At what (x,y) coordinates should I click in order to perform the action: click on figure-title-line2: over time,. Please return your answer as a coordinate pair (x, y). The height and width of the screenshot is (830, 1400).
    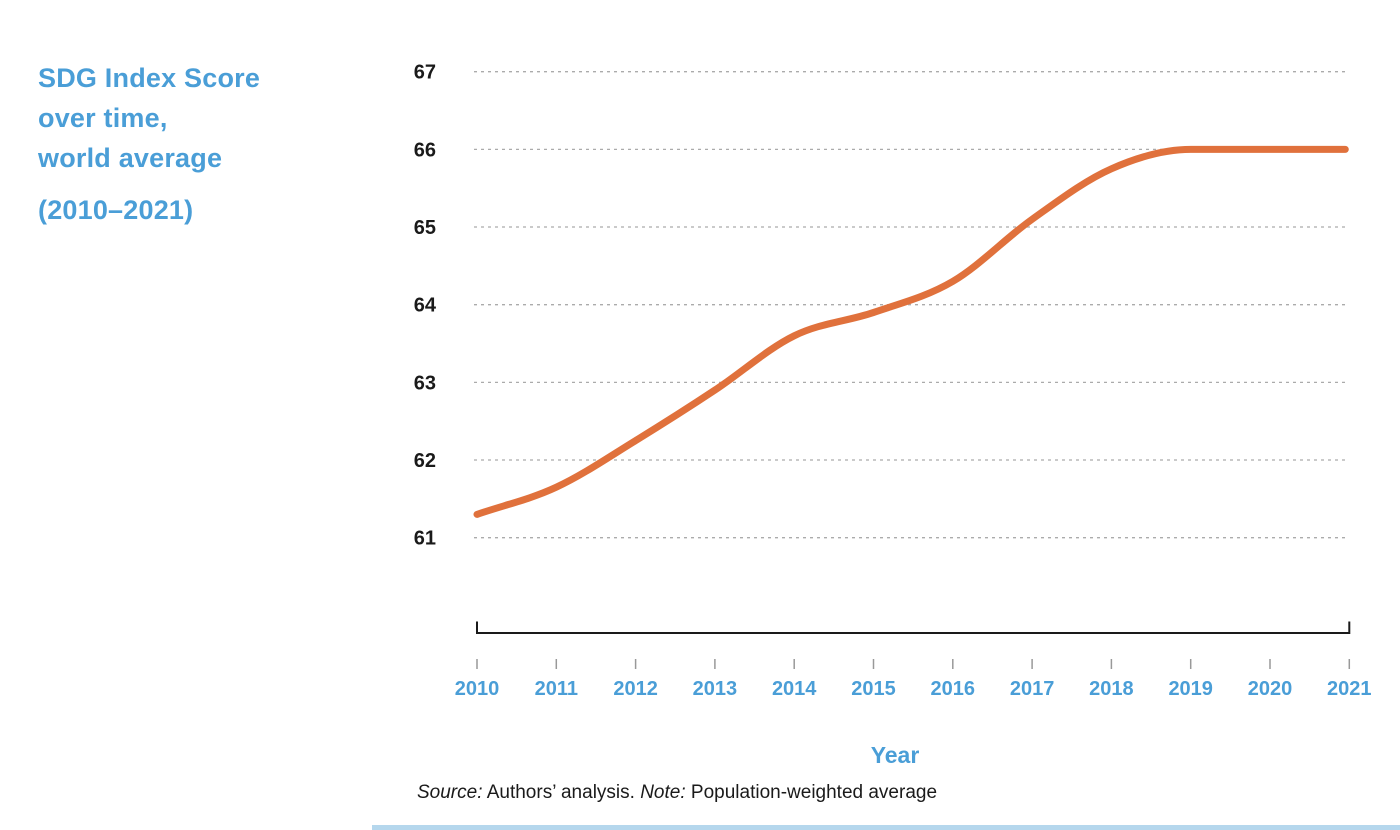
    Looking at the image, I should click on (103, 118).